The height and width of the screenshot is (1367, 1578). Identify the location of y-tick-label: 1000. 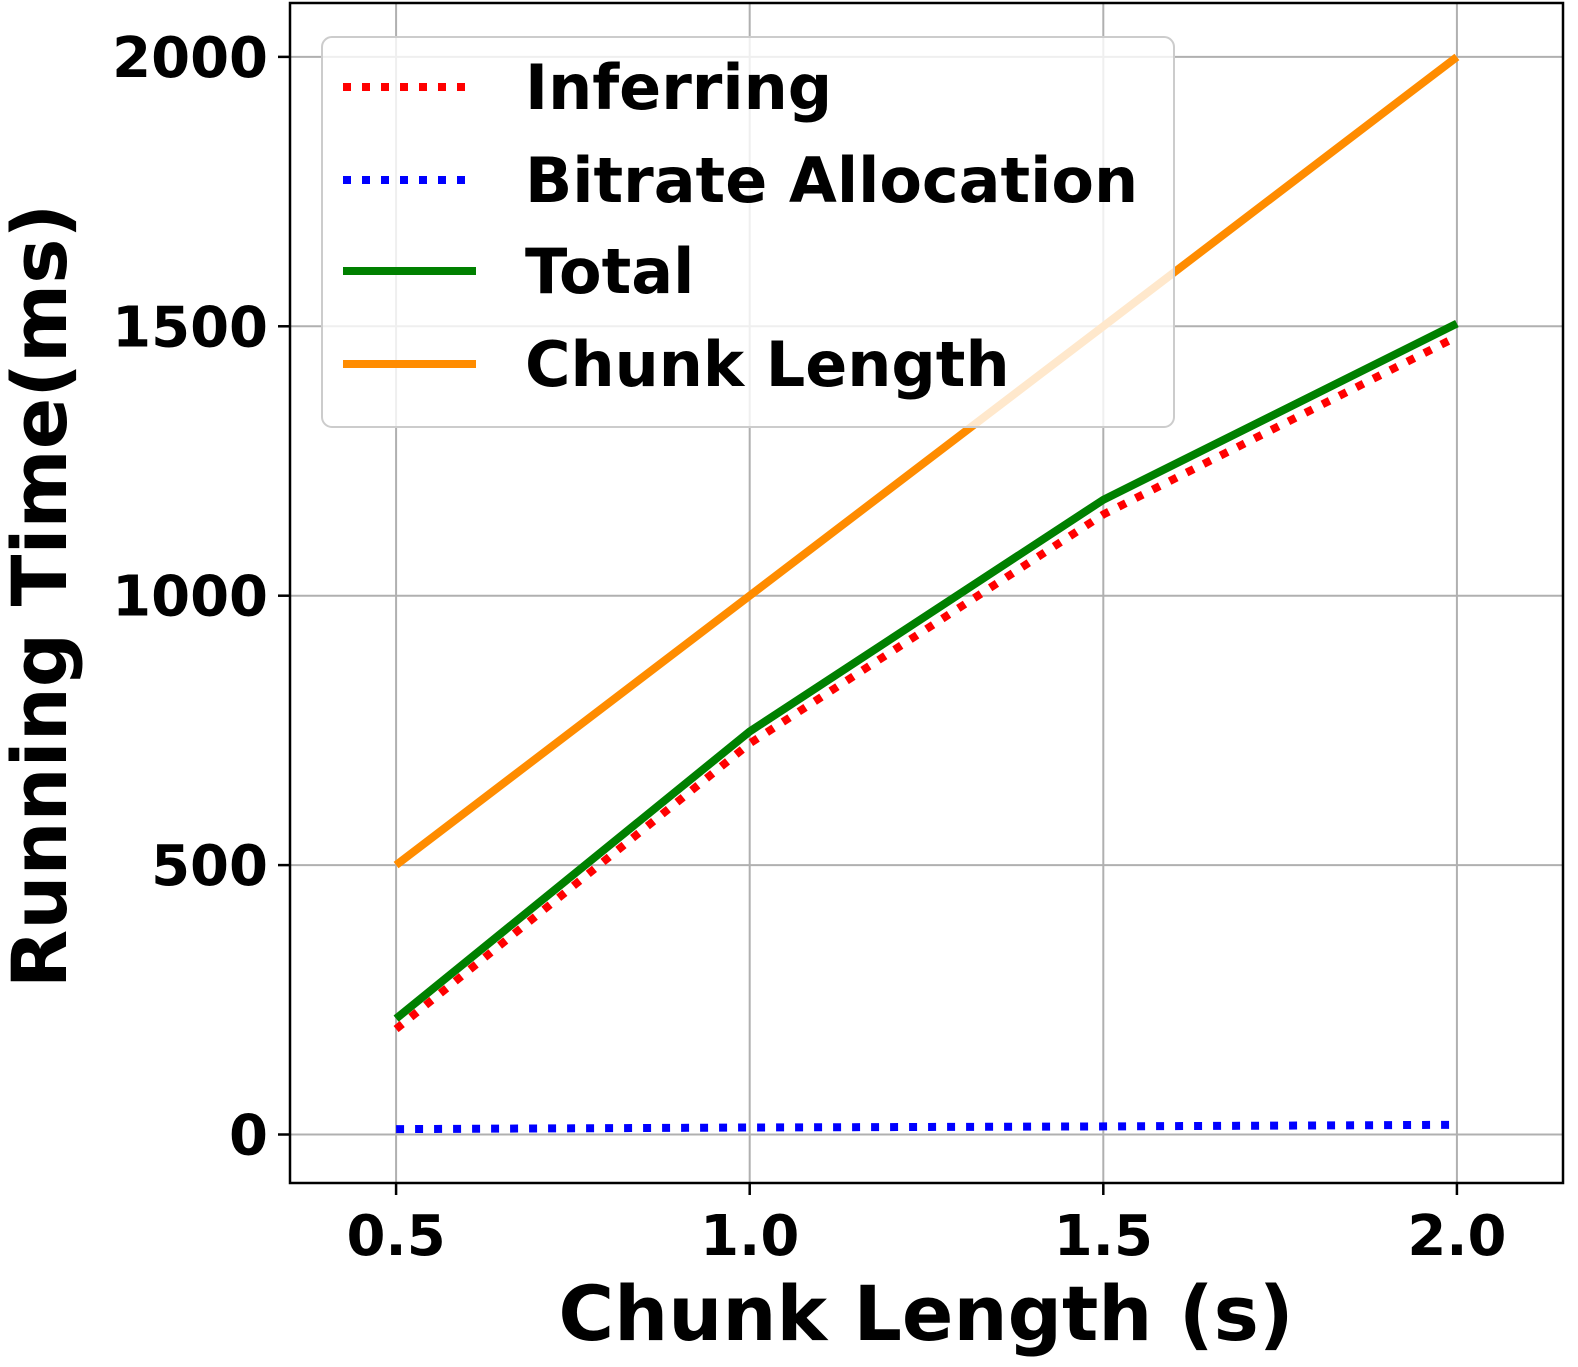
(190, 597).